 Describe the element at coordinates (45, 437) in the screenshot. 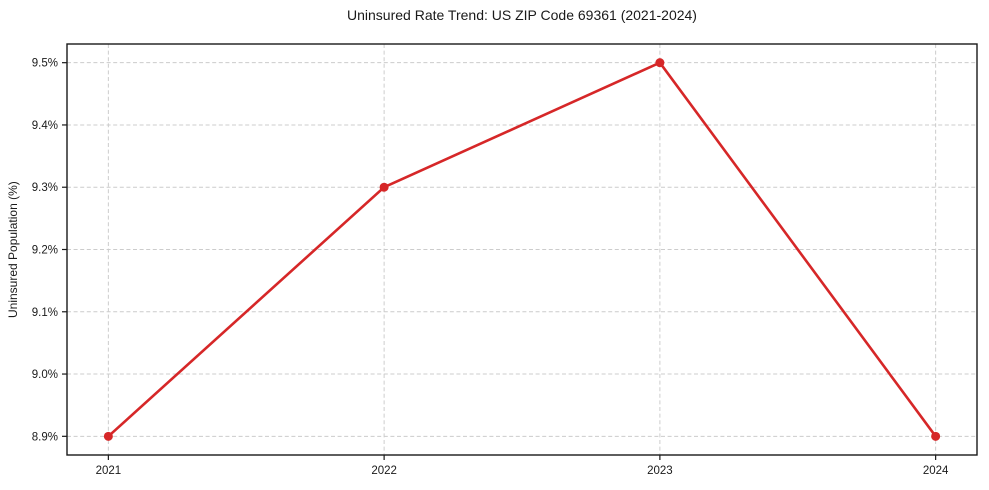

I see `y-tick-label: 8.9%` at that location.